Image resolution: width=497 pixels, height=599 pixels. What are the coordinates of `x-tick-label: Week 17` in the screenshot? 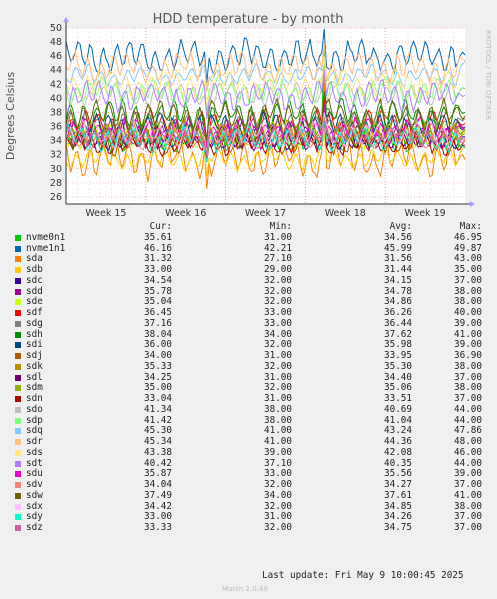 It's located at (265, 213).